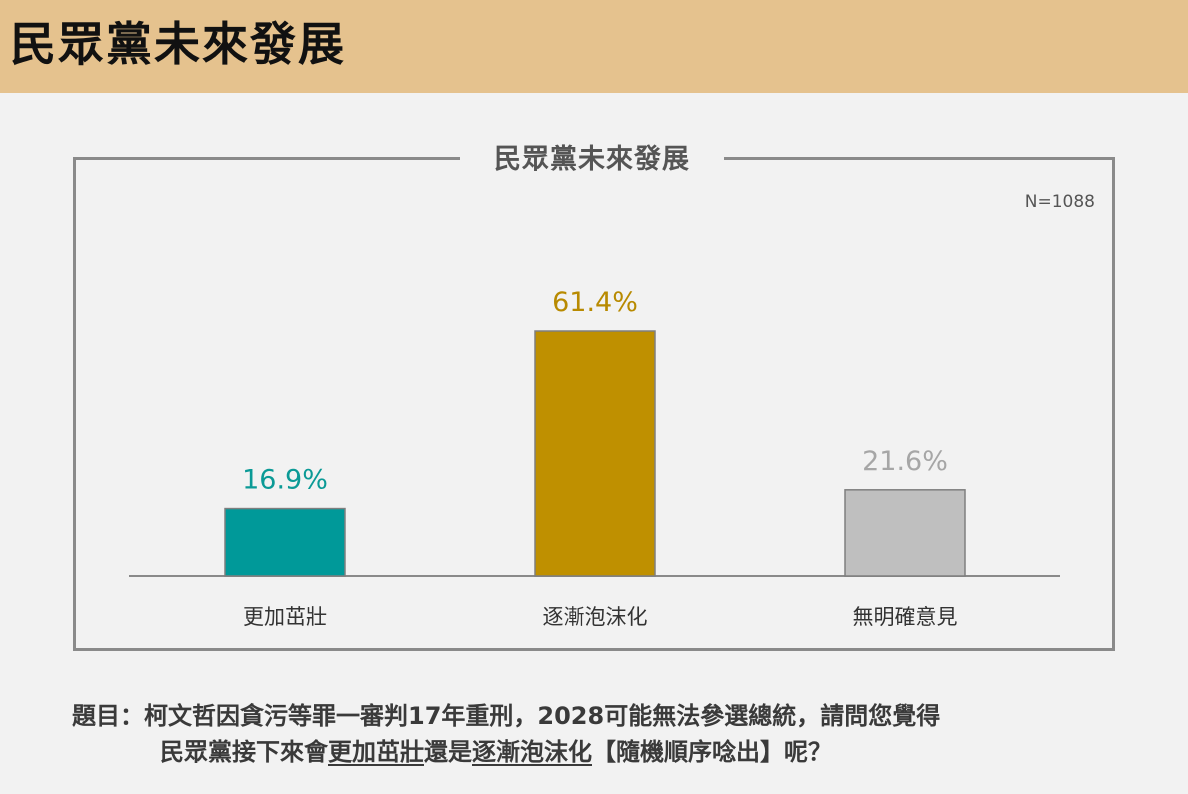 This screenshot has width=1188, height=794. What do you see at coordinates (244, 752) in the screenshot?
I see `question-text-a: 民眾黨接下來會` at bounding box center [244, 752].